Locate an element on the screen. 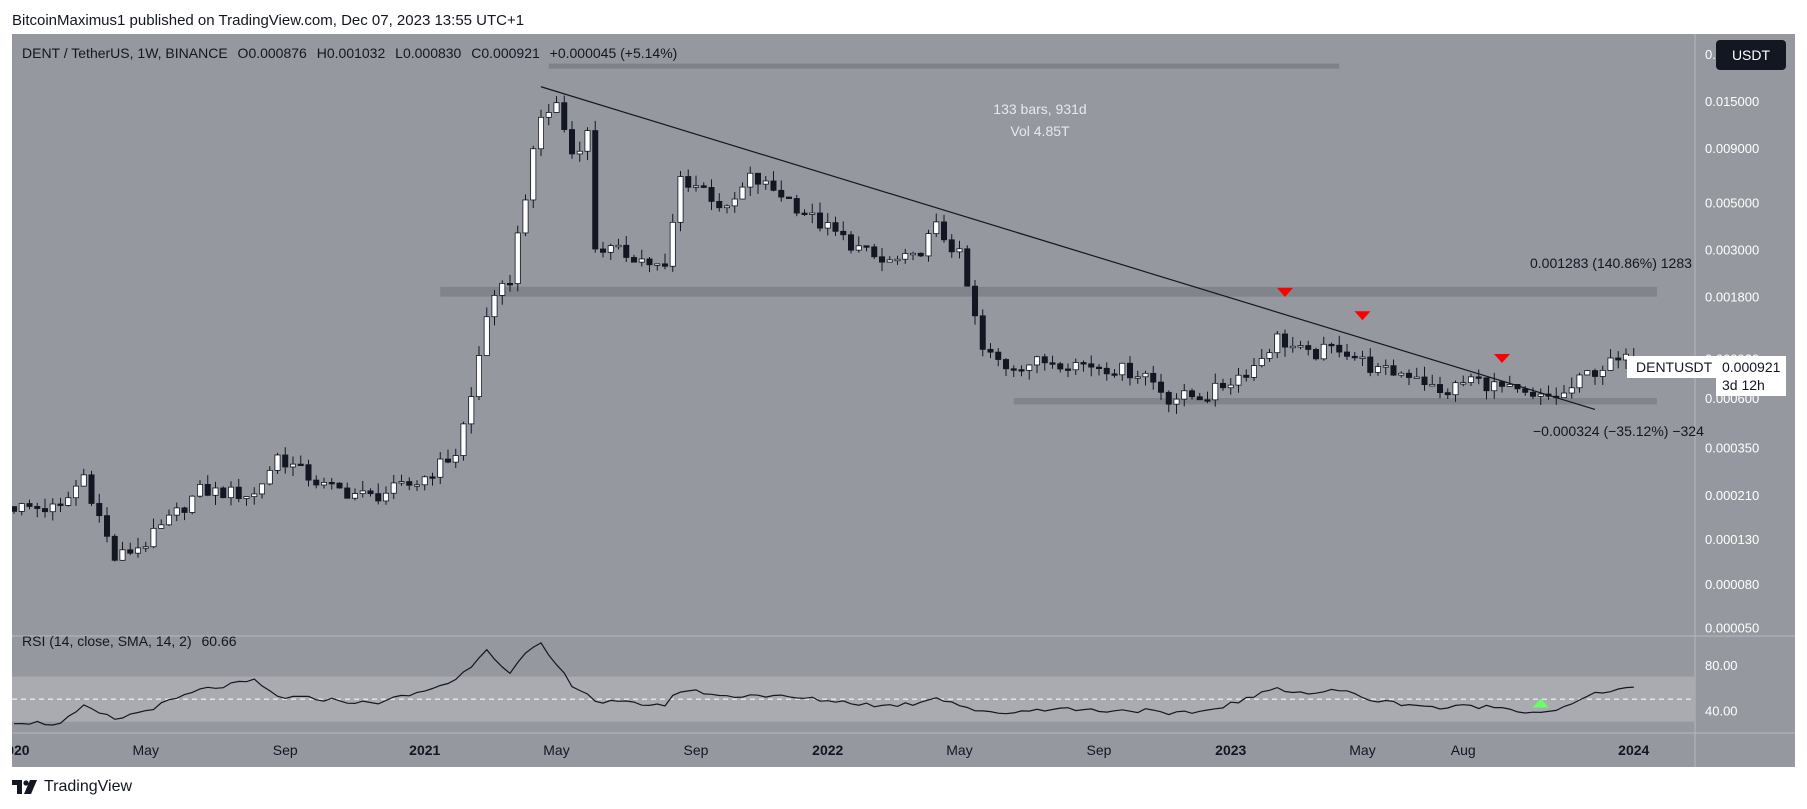 Image resolution: width=1807 pixels, height=809 pixels. currency-button: USDT is located at coordinates (1751, 55).